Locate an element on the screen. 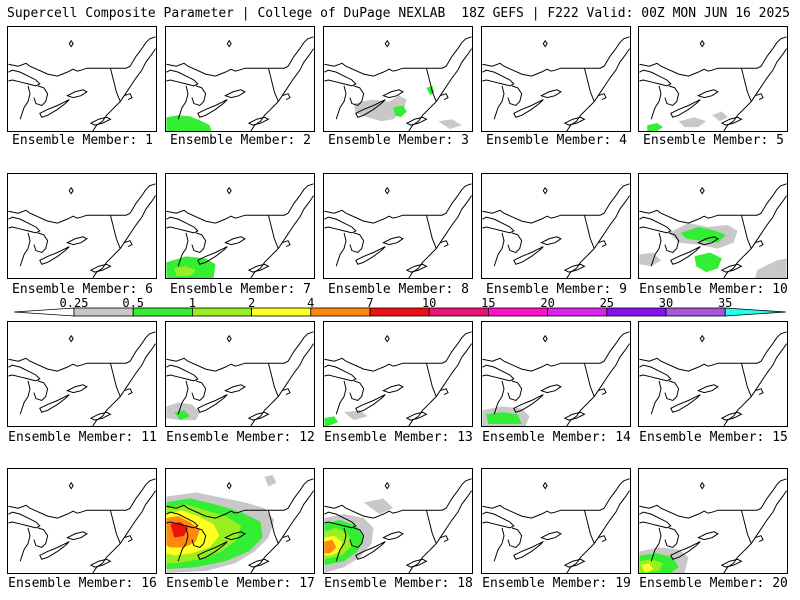 Image resolution: width=800 pixels, height=600 pixels. colorbar-tick-label: 0.5 is located at coordinates (133, 303).